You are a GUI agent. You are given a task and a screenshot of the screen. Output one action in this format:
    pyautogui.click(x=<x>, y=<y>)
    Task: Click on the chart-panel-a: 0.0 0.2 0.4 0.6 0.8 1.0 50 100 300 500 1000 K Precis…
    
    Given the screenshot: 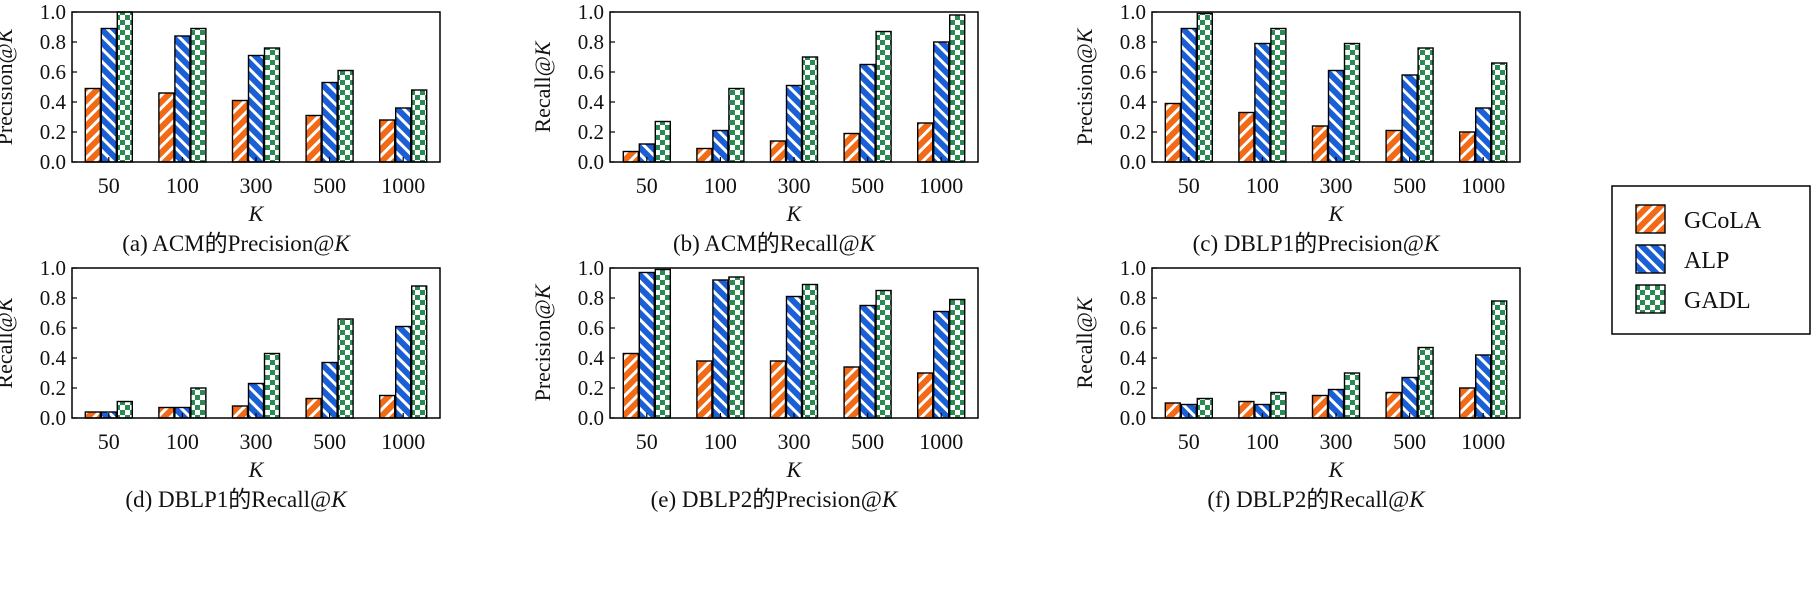 What is the action you would take?
    pyautogui.click(x=220, y=128)
    